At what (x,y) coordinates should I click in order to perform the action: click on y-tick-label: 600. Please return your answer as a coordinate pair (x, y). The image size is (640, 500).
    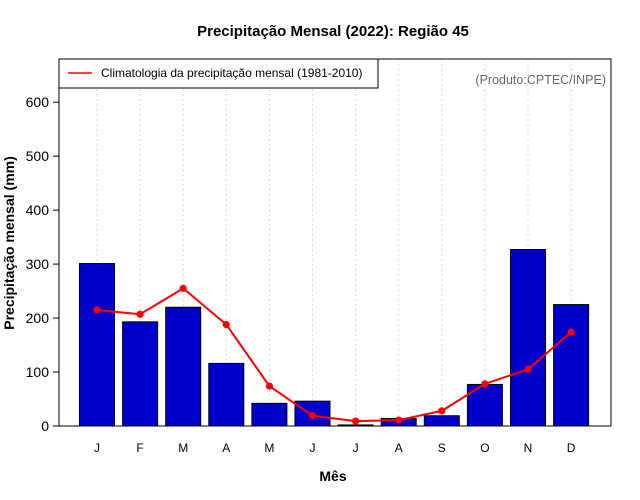
    Looking at the image, I should click on (38, 102).